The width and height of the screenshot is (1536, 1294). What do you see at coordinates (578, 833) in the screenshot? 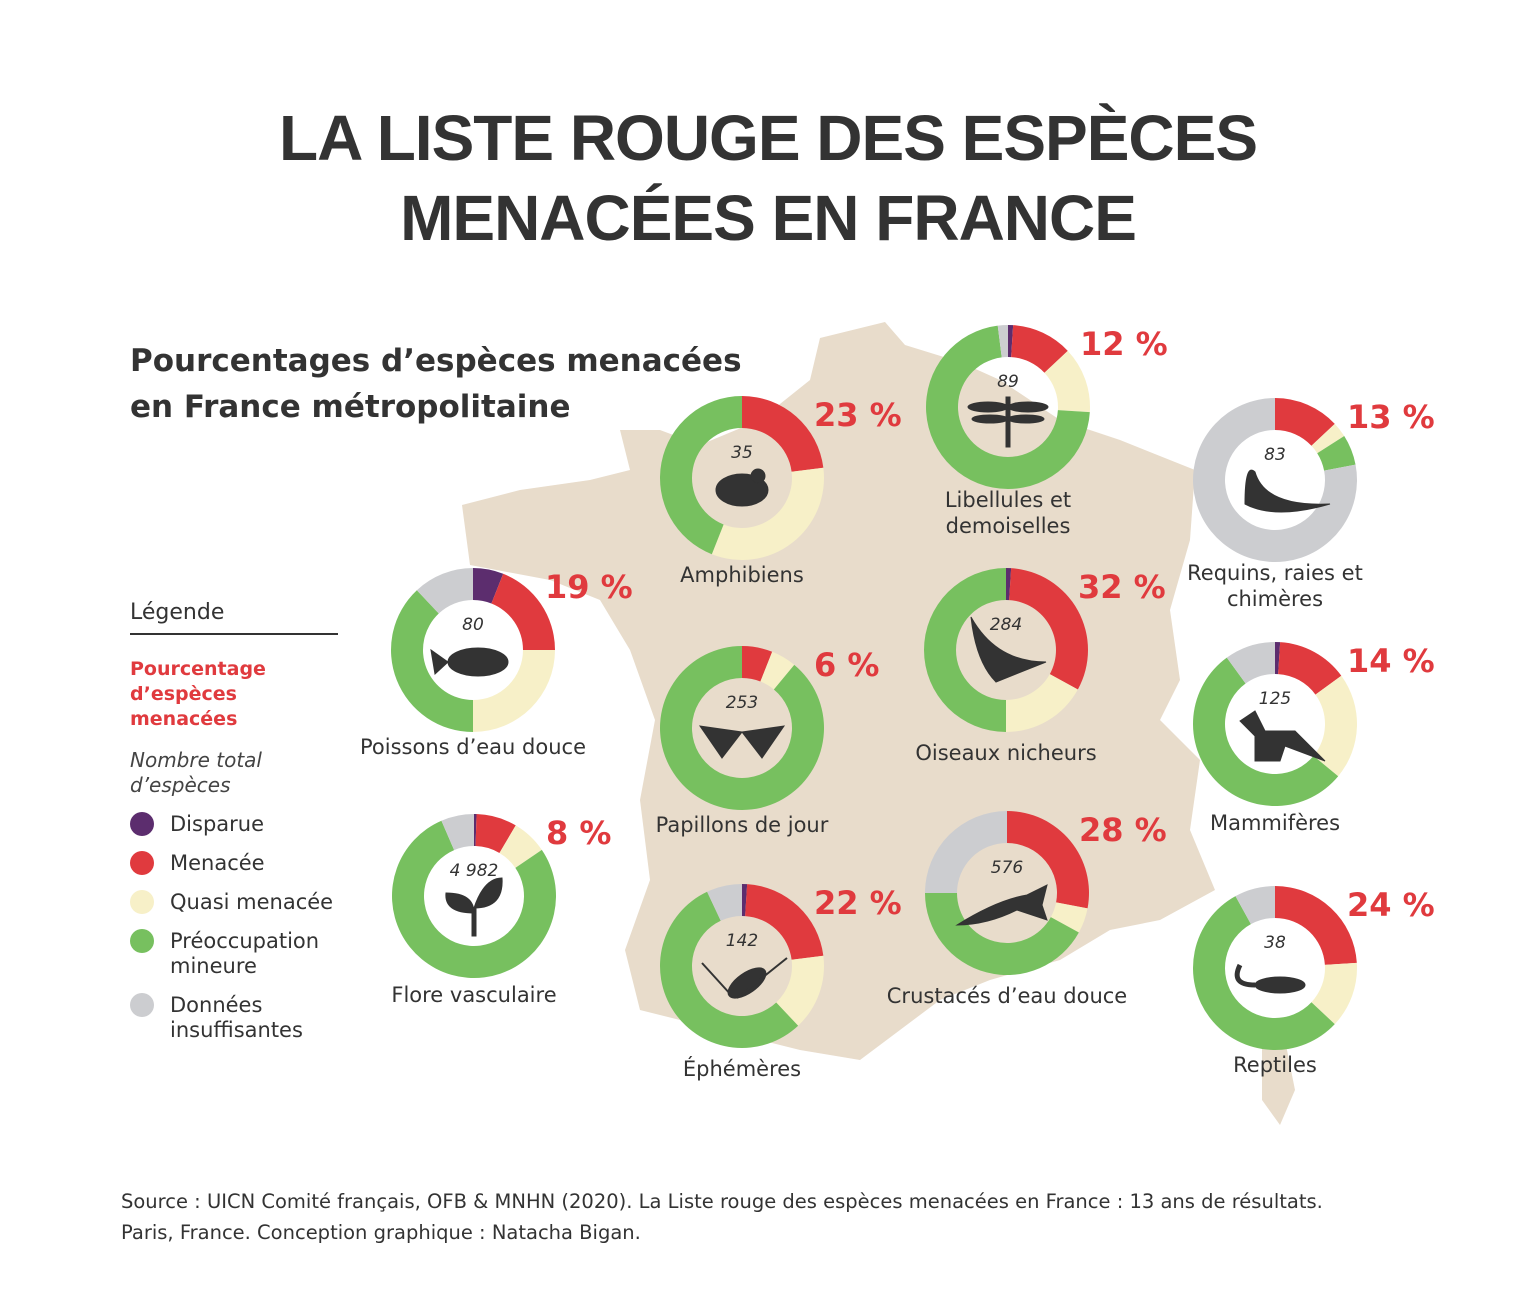
I see `threatened-percentage: 8 %` at bounding box center [578, 833].